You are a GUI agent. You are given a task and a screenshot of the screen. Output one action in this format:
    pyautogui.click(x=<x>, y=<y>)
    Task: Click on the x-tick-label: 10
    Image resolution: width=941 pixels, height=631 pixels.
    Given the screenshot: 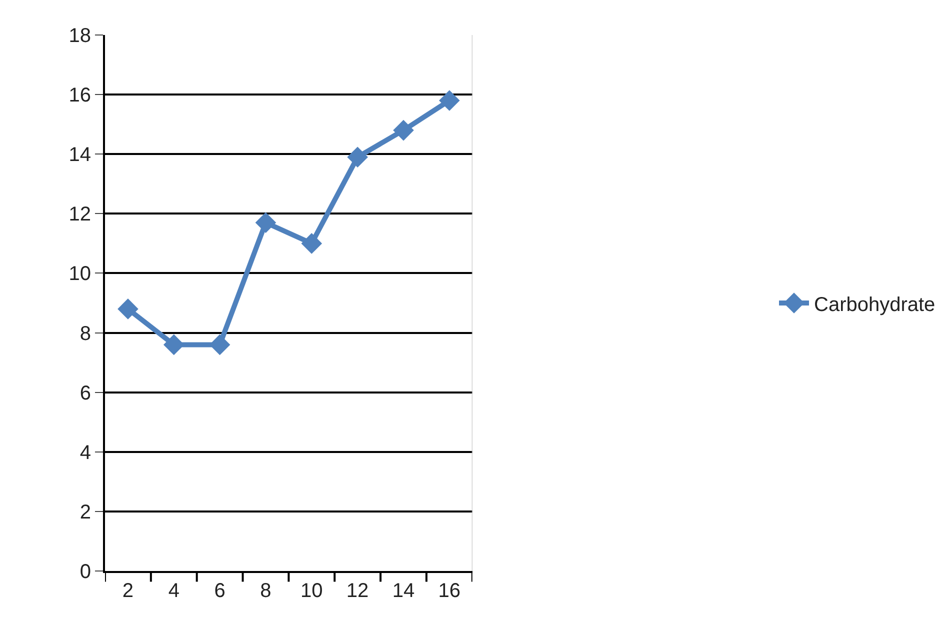 What is the action you would take?
    pyautogui.click(x=311, y=591)
    